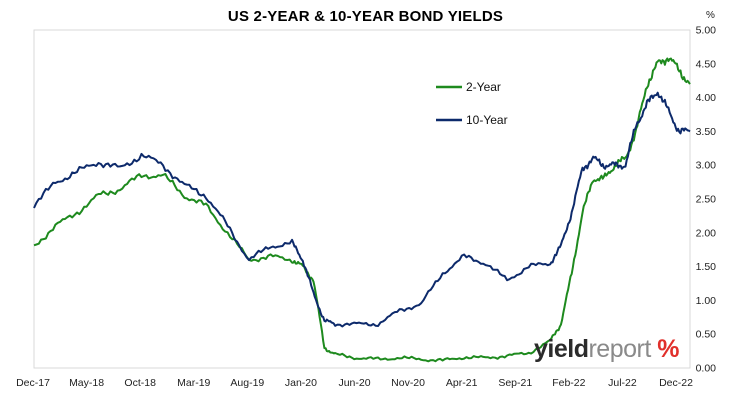 The image size is (731, 400). What do you see at coordinates (706, 267) in the screenshot?
I see `y-tick-label: 1.50` at bounding box center [706, 267].